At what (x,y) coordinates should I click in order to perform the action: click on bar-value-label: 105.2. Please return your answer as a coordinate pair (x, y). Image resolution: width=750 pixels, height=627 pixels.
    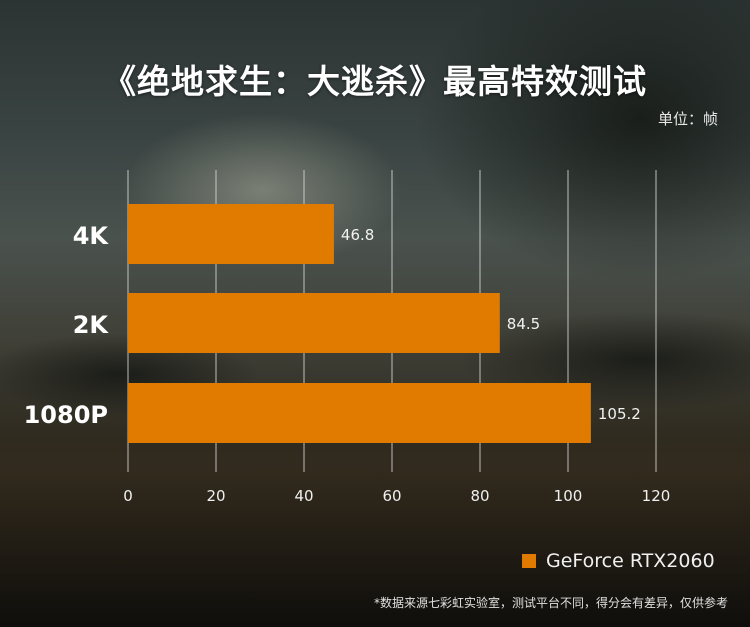
    Looking at the image, I should click on (619, 414).